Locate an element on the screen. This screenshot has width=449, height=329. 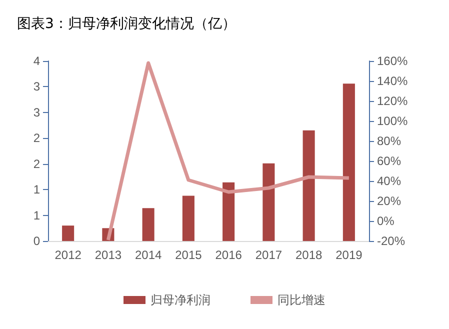
legend-label: 同比增速 is located at coordinates (302, 300).